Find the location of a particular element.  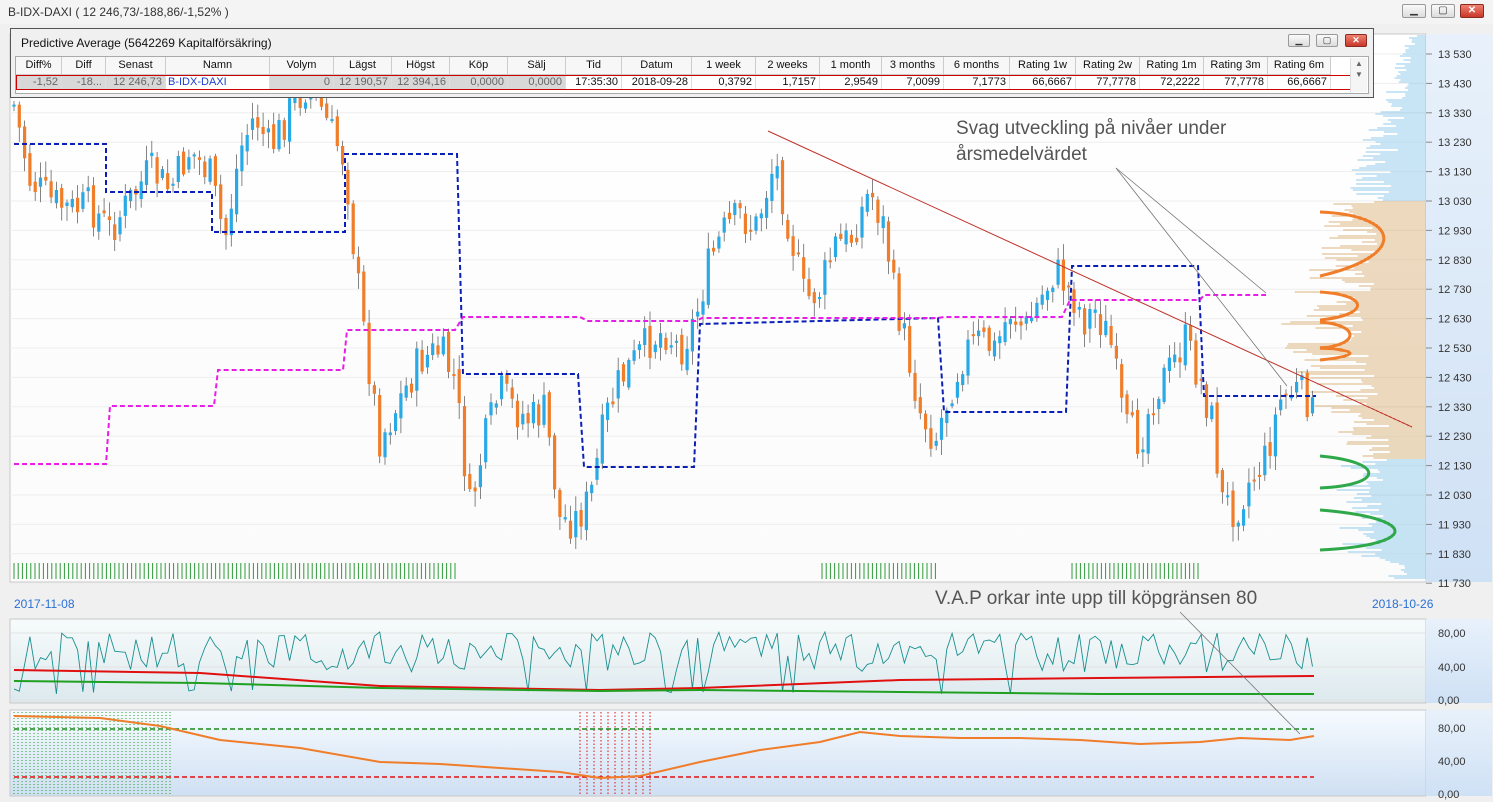

column-header: 6 months is located at coordinates (977, 66).